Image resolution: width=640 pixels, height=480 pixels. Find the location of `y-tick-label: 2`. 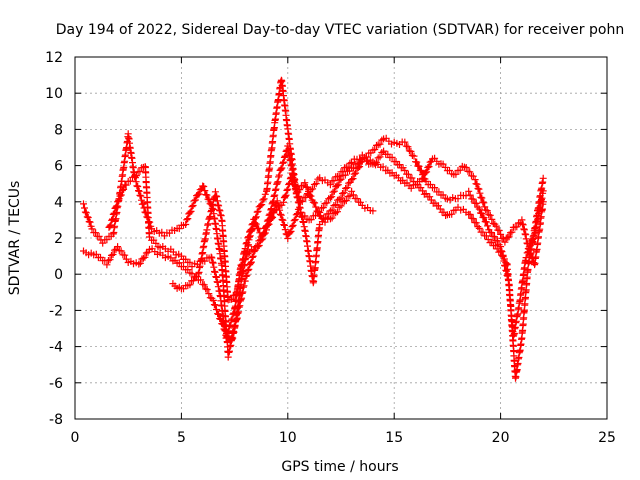

y-tick-label: 2 is located at coordinates (58, 239).